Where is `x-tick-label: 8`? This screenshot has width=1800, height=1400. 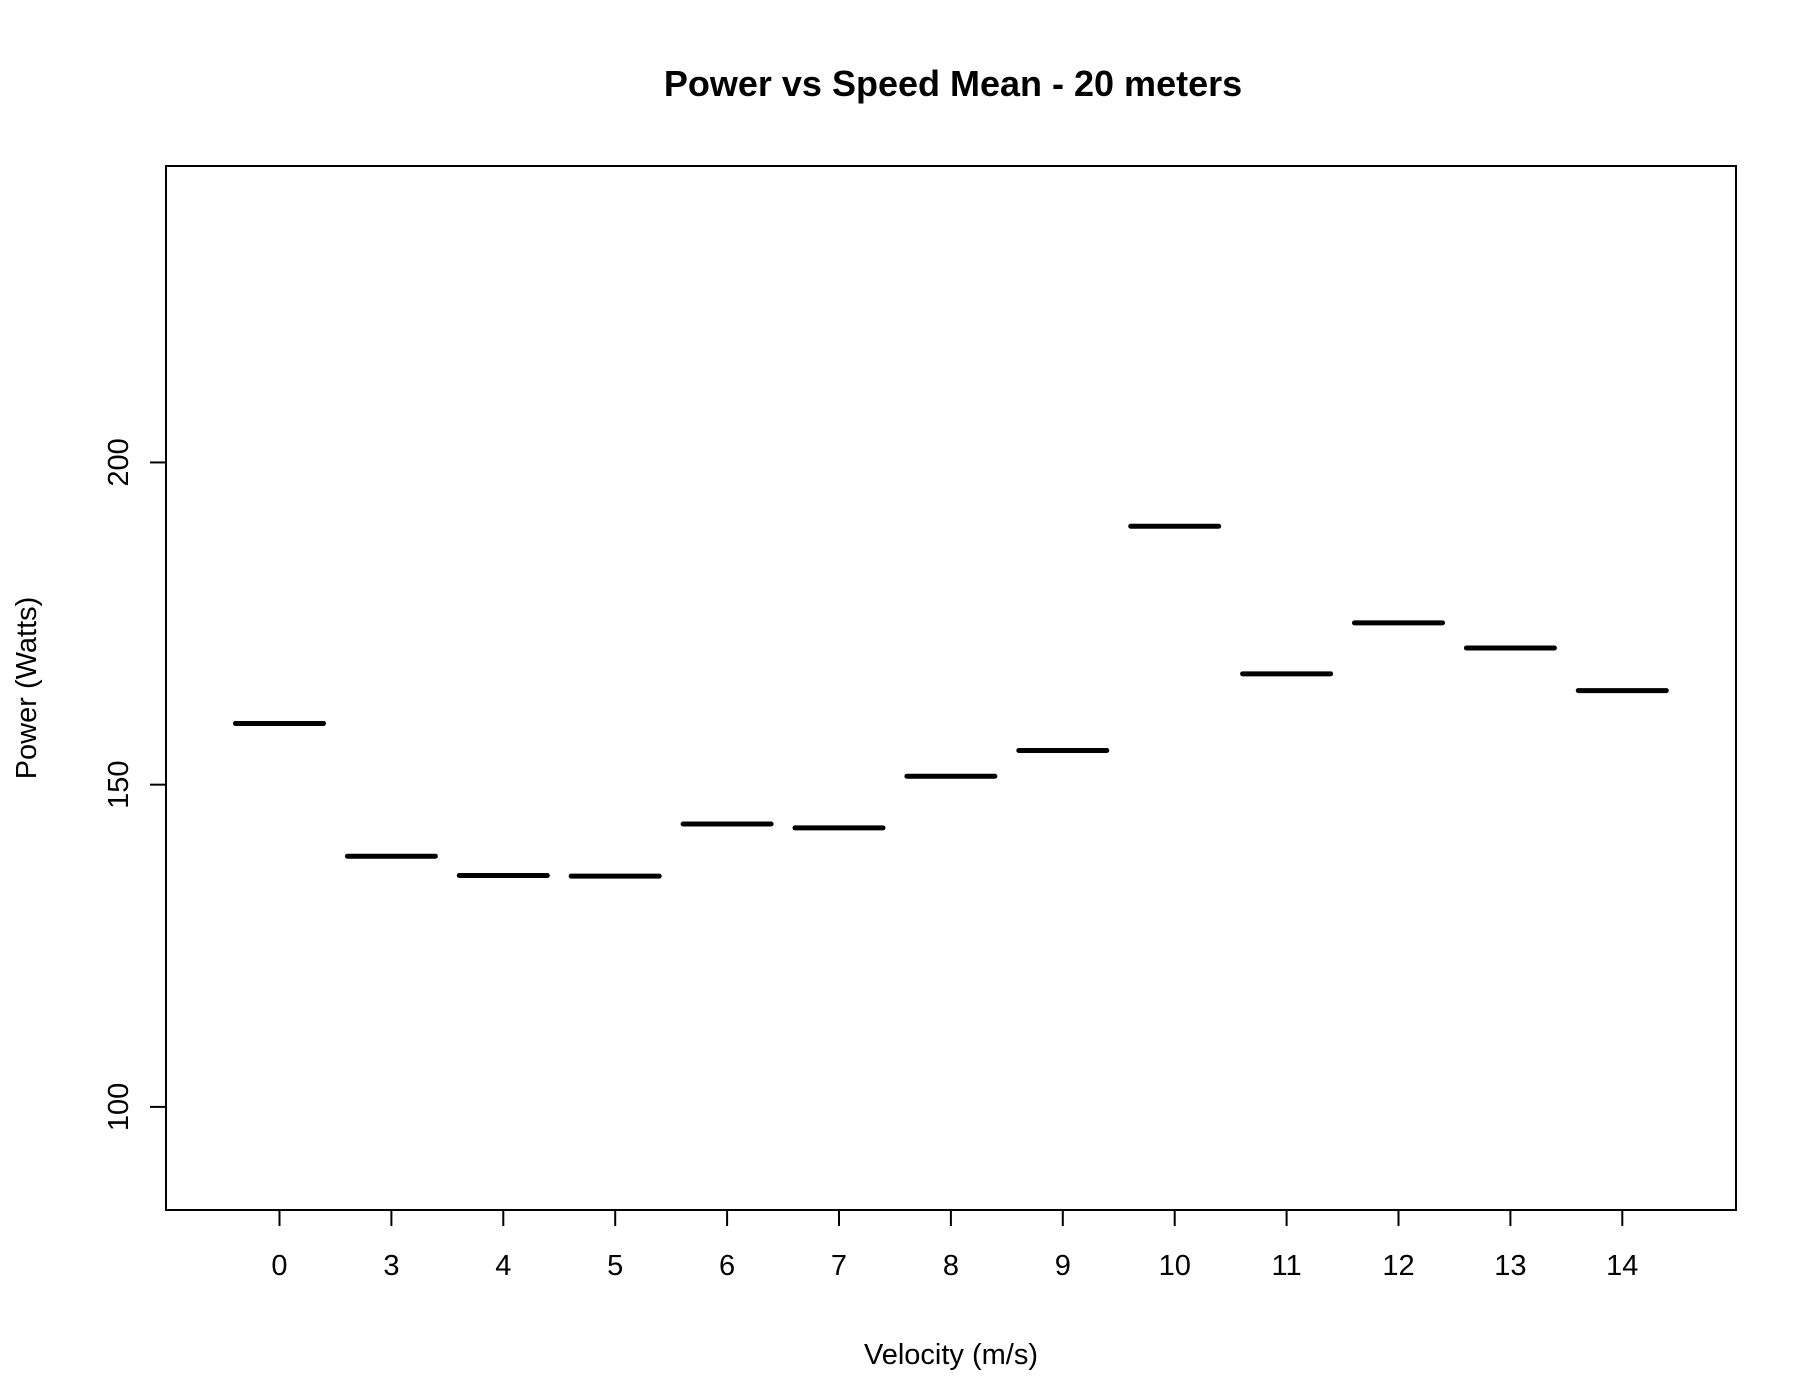 x-tick-label: 8 is located at coordinates (951, 1266).